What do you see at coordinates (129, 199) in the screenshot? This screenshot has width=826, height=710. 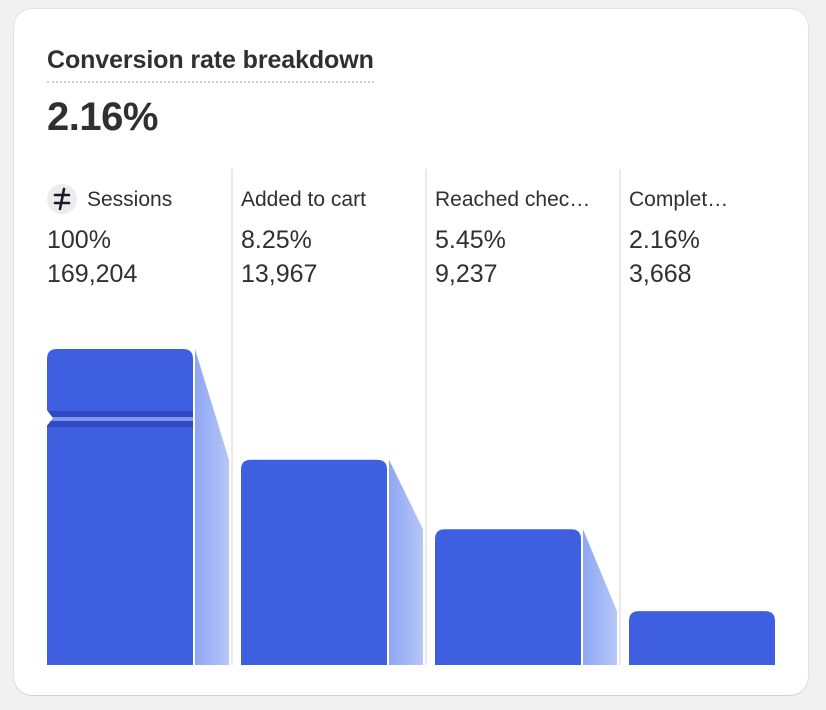 I see `stage-label-sessions: Sessions` at bounding box center [129, 199].